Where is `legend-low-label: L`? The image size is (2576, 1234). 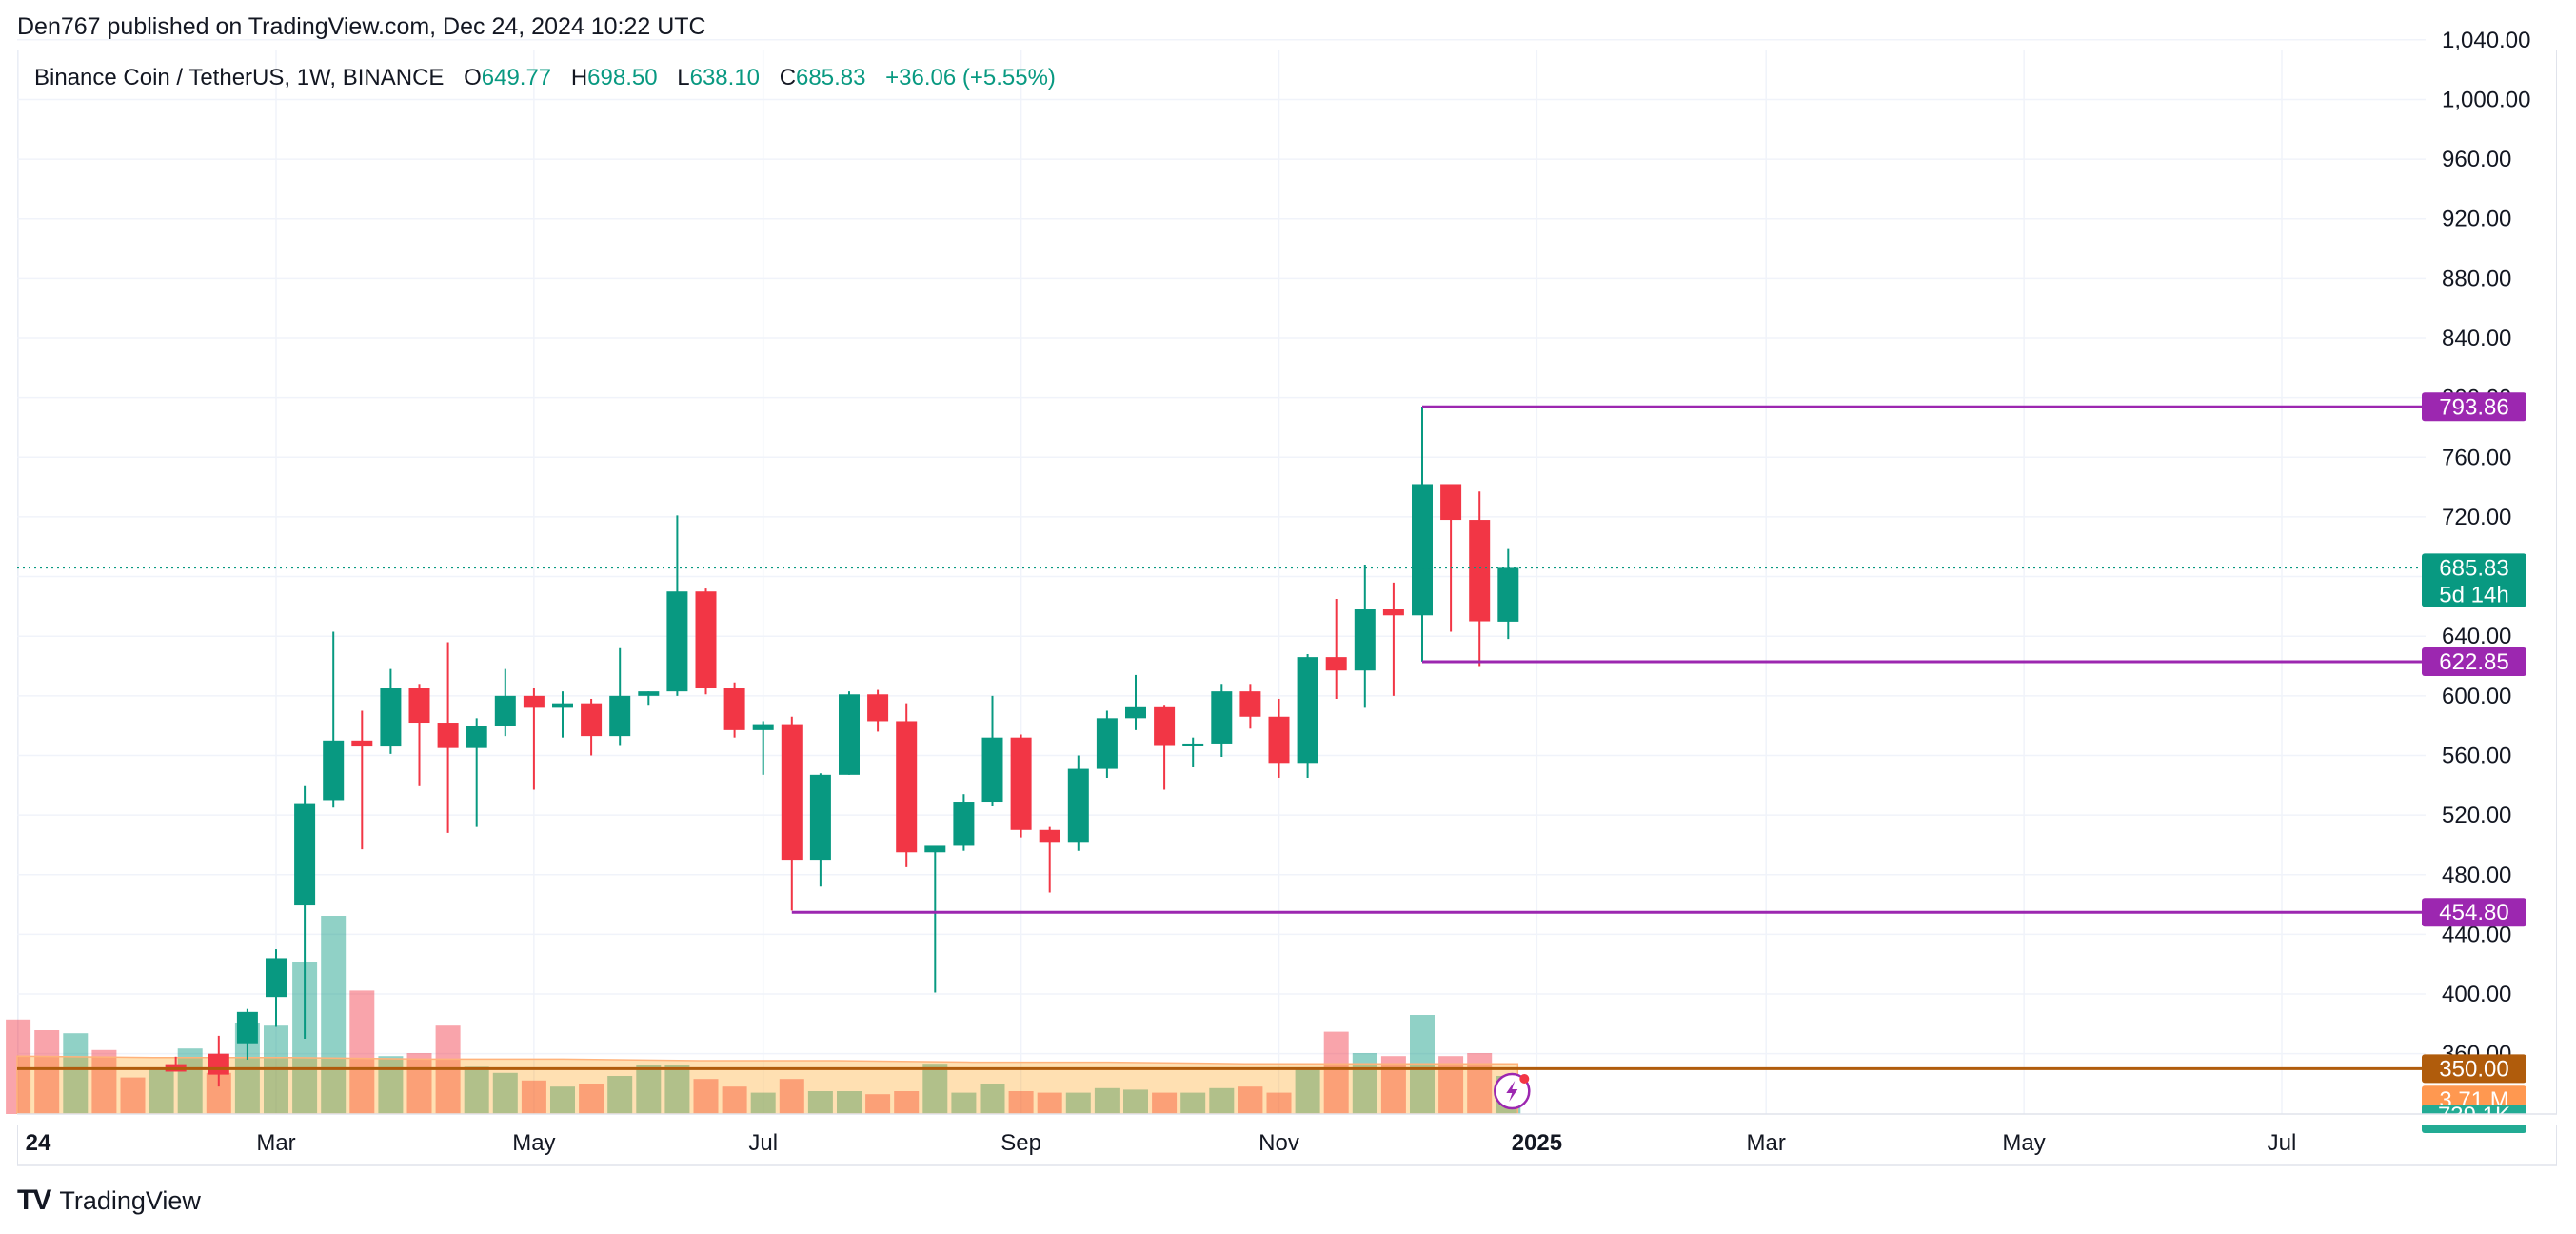
legend-low-label: L is located at coordinates (683, 77).